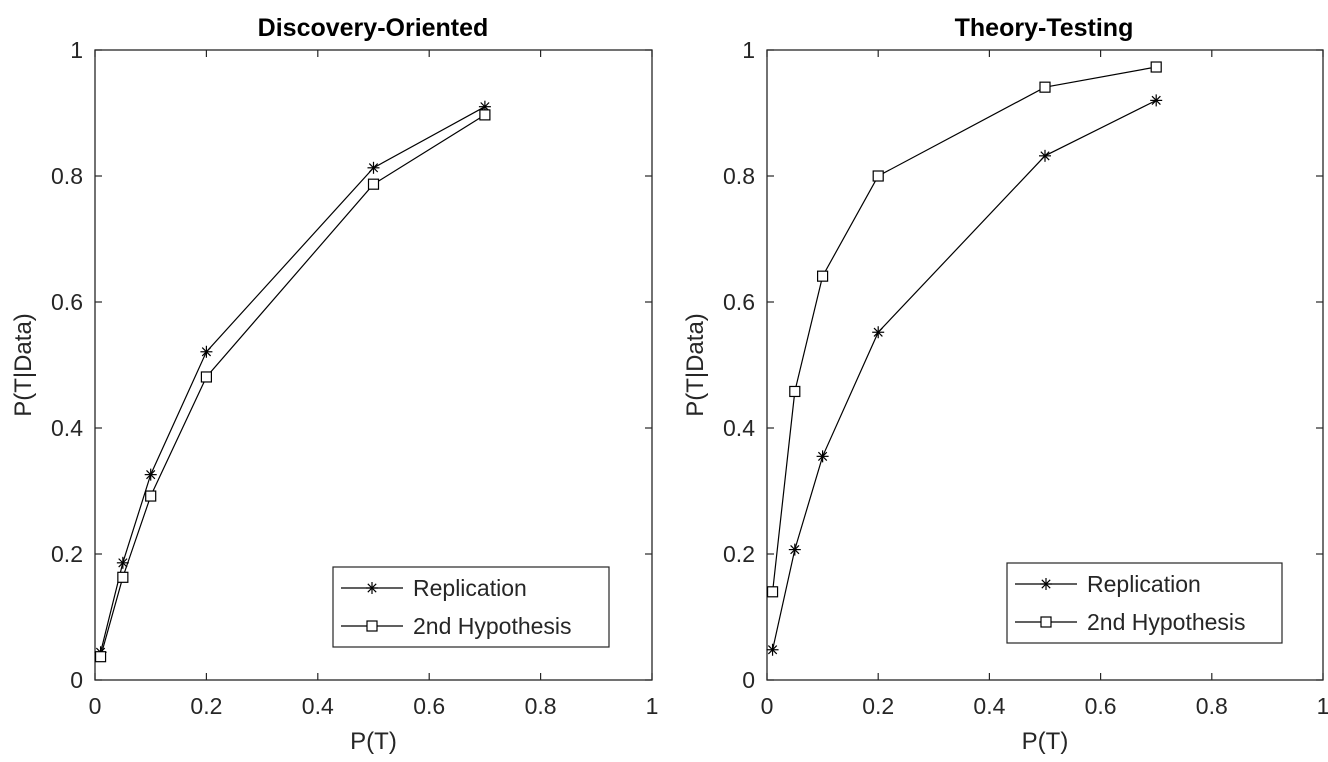  I want to click on chart-title: Theory-Testing, so click(1044, 28).